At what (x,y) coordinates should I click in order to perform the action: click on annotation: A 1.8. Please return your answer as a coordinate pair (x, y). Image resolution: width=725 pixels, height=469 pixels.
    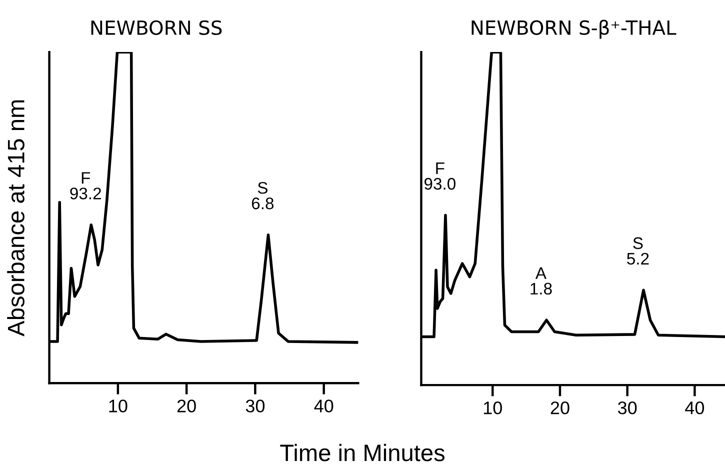
    Looking at the image, I should click on (541, 281).